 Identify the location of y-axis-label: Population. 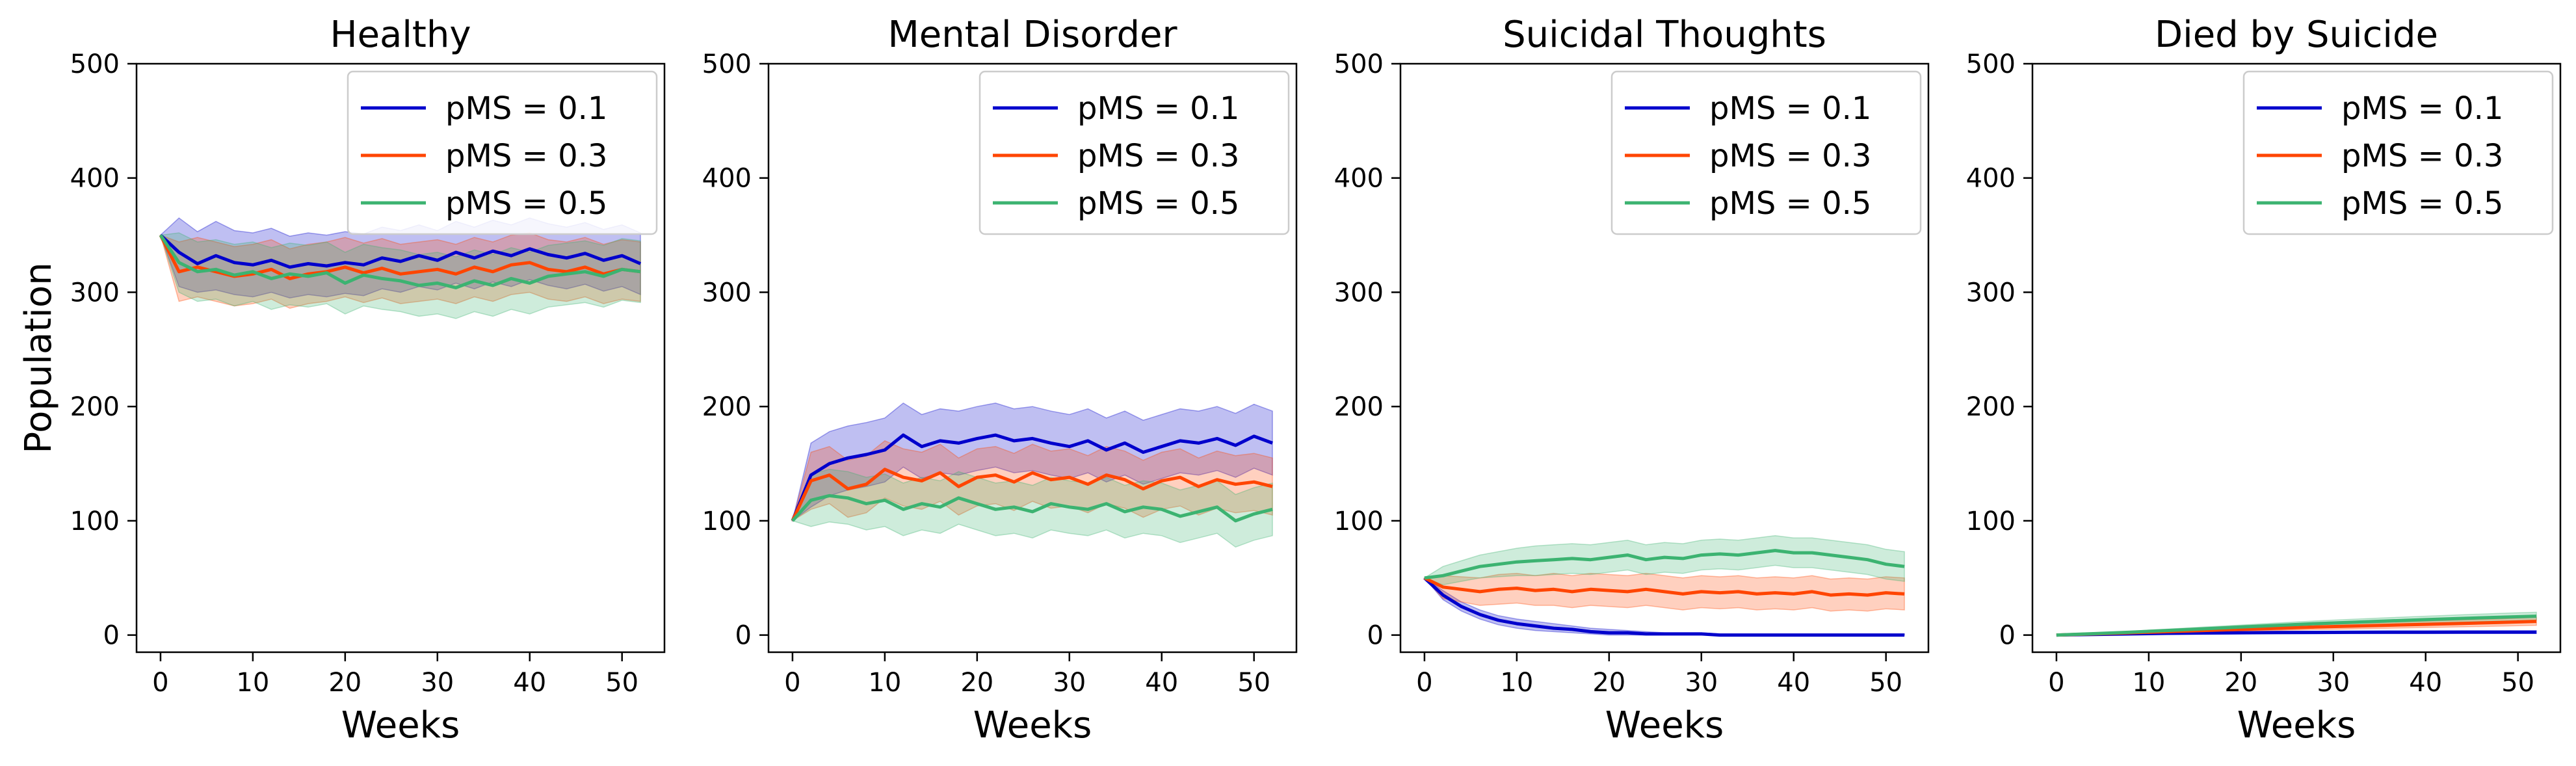
(39, 358).